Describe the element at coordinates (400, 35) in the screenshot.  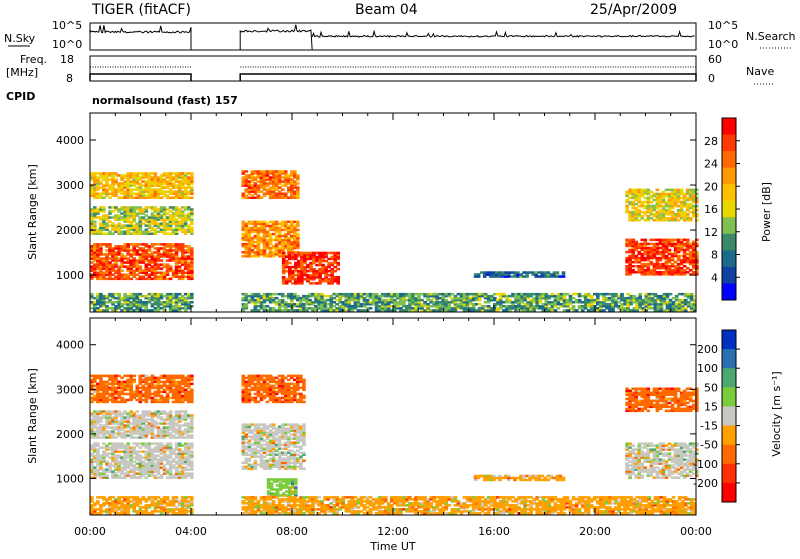
I see `nsky-panel: N.Sky 10^5 10^0 10^5 10^0 N.Search` at that location.